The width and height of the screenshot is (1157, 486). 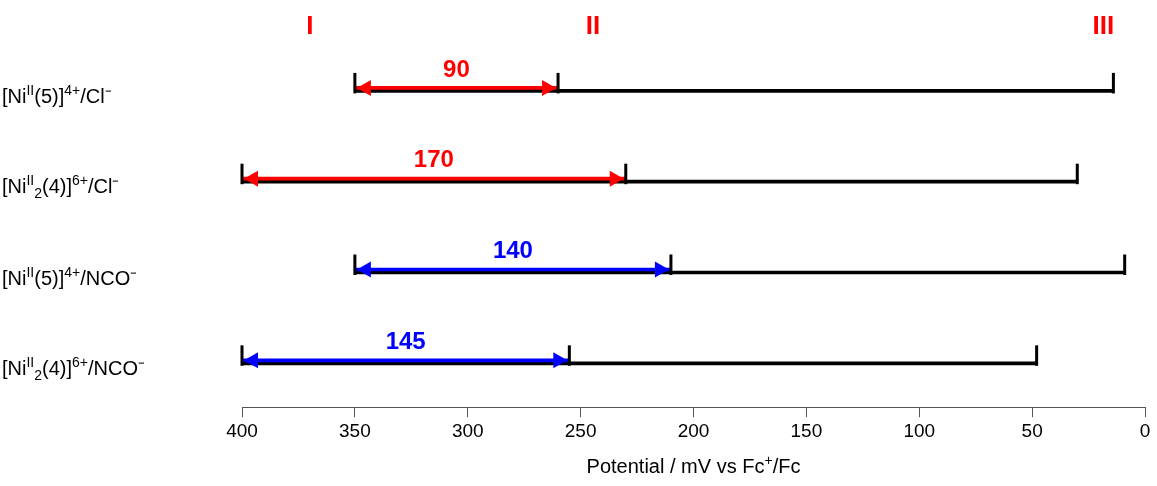 What do you see at coordinates (512, 250) in the screenshot?
I see `data-label: 140` at bounding box center [512, 250].